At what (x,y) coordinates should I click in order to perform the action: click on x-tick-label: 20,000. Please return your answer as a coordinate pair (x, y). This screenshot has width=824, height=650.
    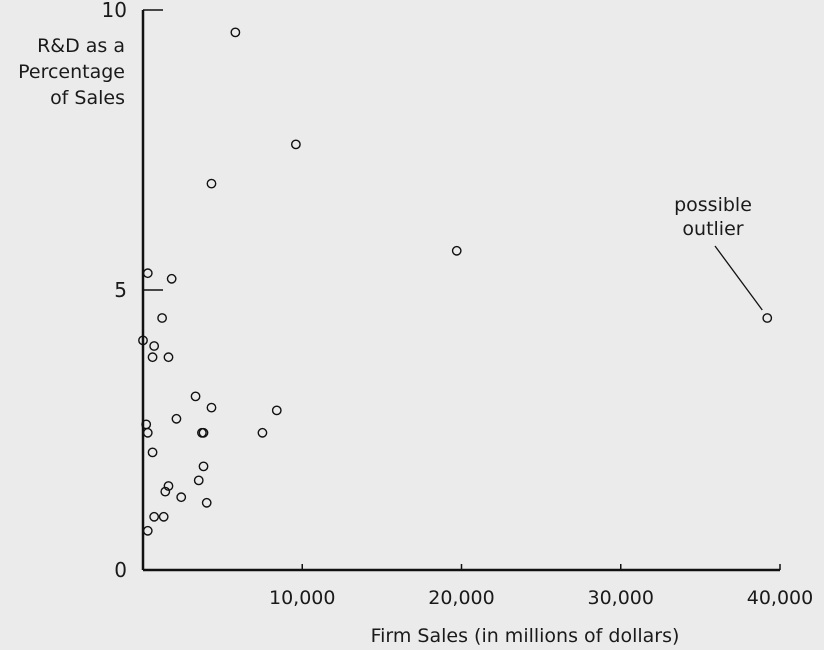
    Looking at the image, I should click on (461, 598).